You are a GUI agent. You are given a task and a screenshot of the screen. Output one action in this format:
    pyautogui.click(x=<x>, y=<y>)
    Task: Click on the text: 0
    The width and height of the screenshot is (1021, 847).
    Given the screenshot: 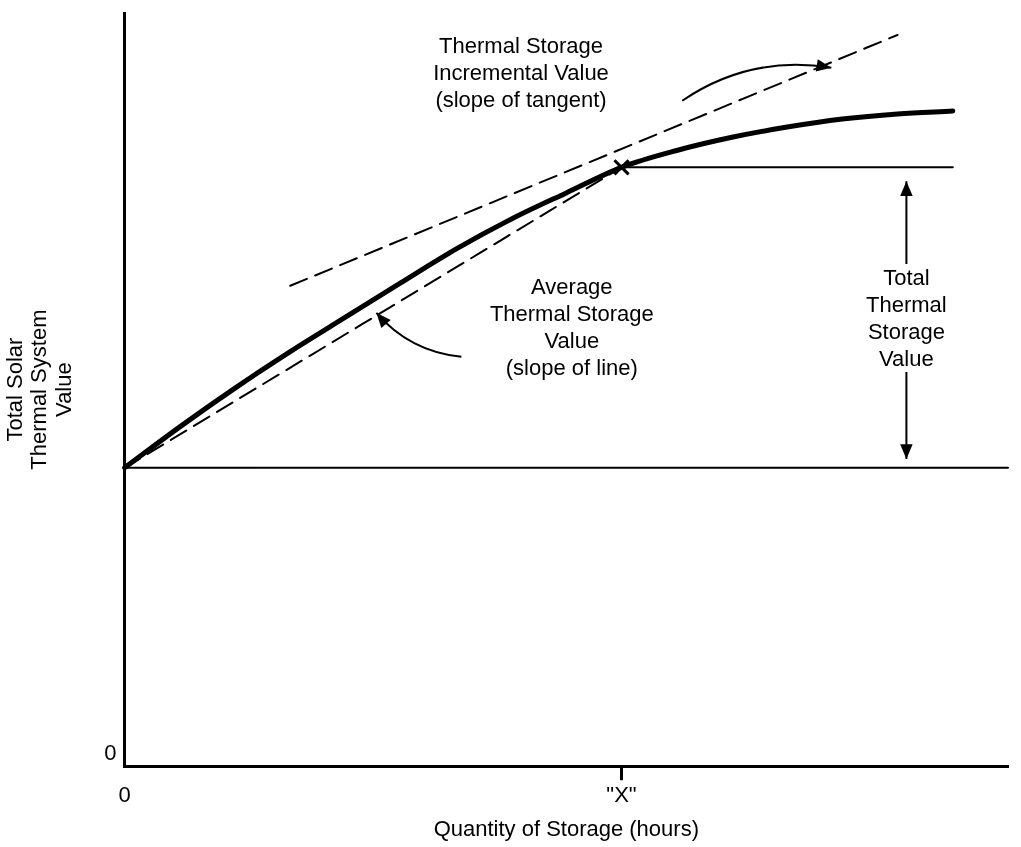 What is the action you would take?
    pyautogui.click(x=110, y=752)
    